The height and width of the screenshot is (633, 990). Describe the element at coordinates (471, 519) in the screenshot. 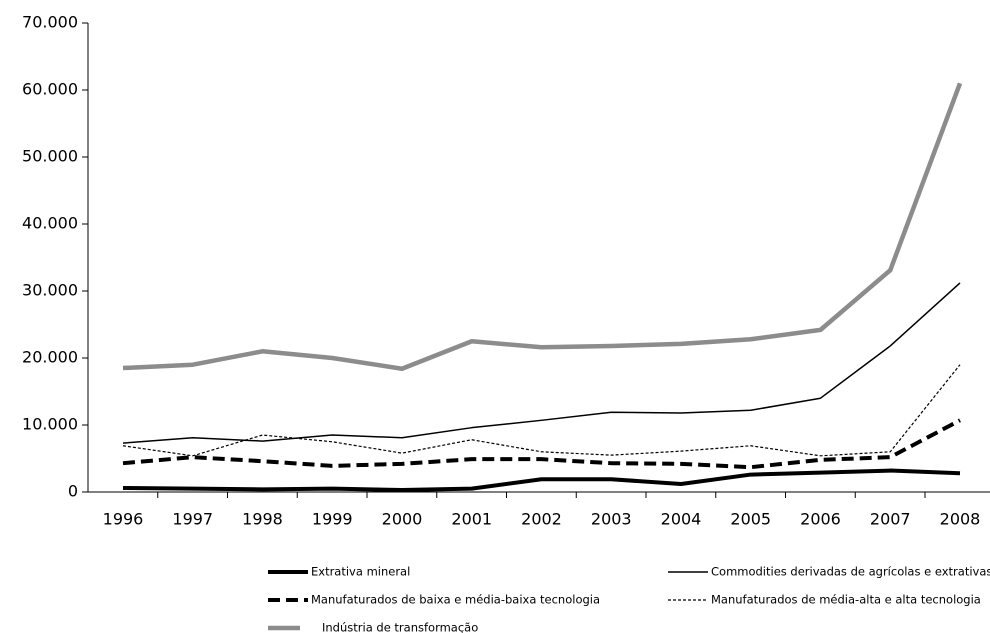

I see `x-tick-label: 2001` at that location.